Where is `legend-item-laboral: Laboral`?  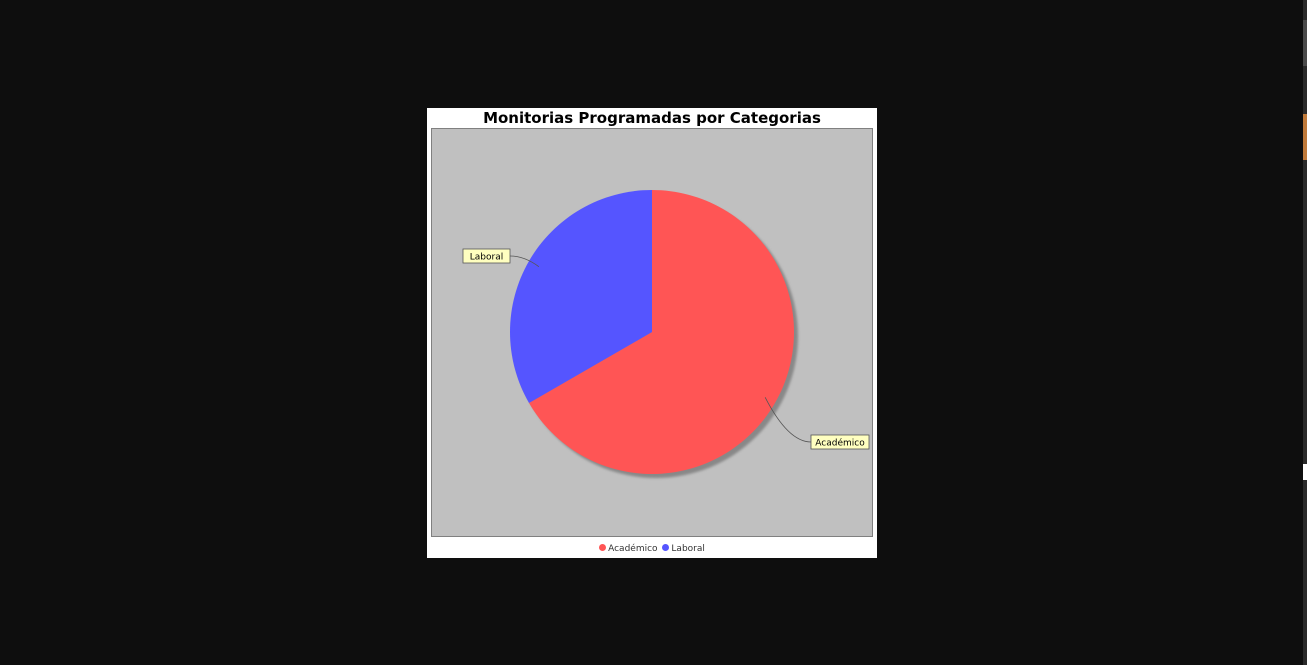 legend-item-laboral: Laboral is located at coordinates (683, 549).